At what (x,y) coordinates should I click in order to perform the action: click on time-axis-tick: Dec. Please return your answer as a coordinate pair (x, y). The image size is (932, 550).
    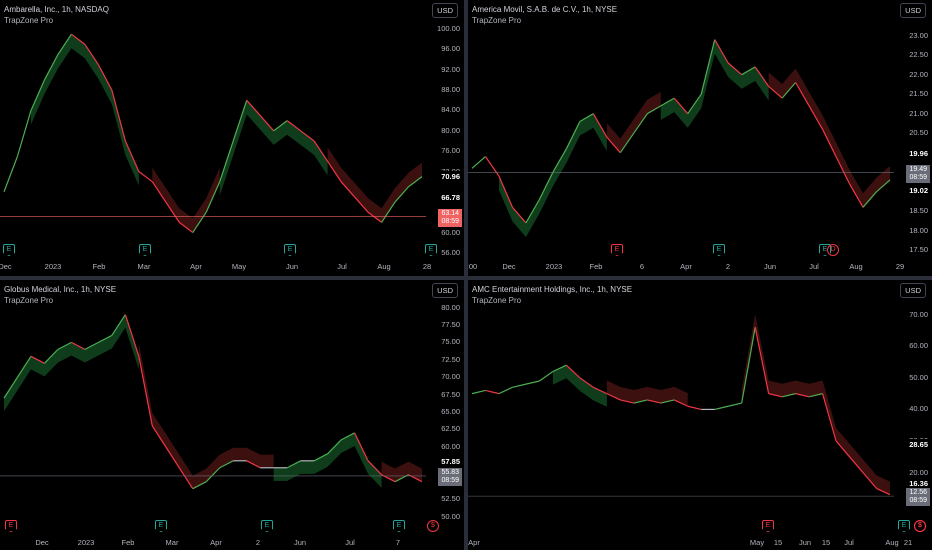
    Looking at the image, I should click on (6, 266).